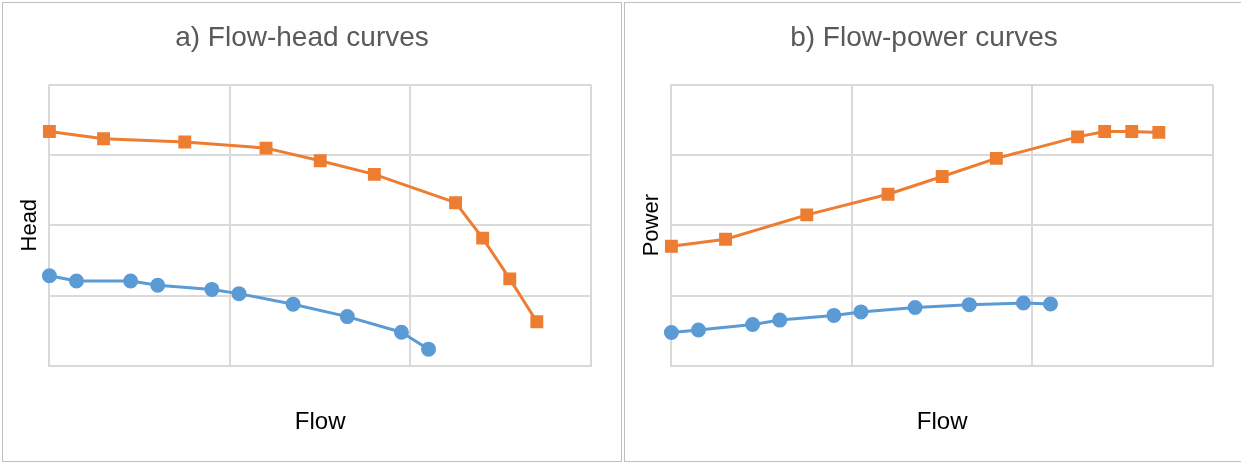 The image size is (1241, 465). What do you see at coordinates (302, 36) in the screenshot?
I see `chart-title: a) Flow-head curves` at bounding box center [302, 36].